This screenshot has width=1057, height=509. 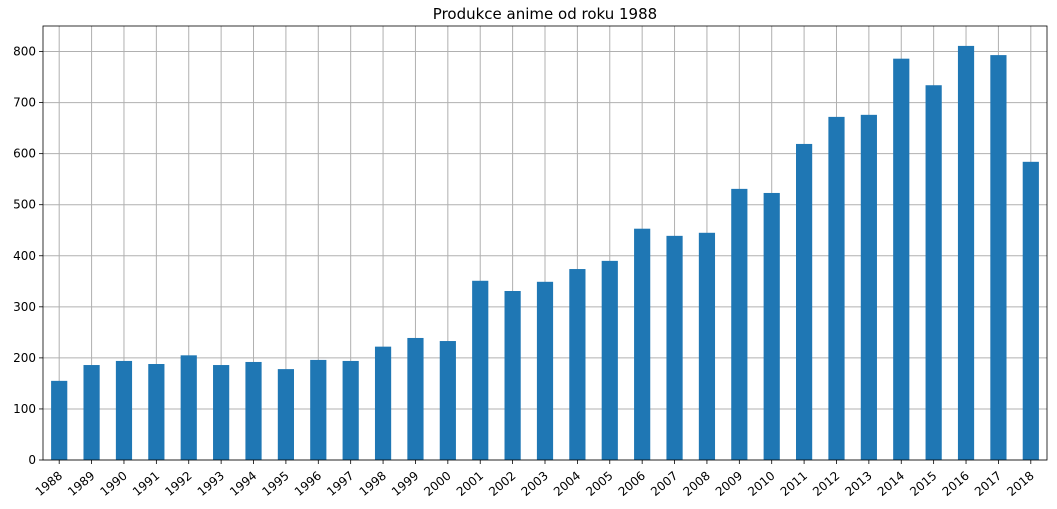 I want to click on x-tick-label: 1994, so click(x=243, y=484).